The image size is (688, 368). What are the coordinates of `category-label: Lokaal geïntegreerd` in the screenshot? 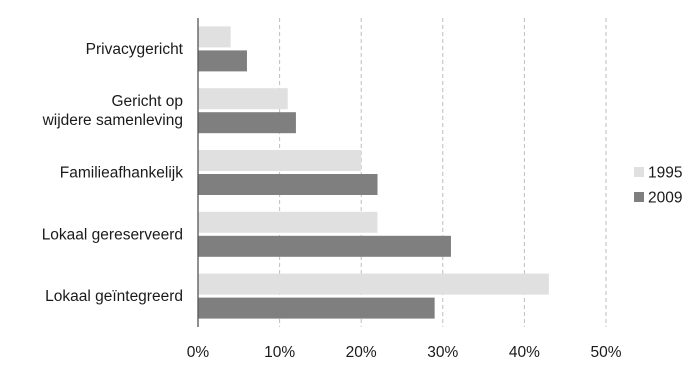 It's located at (114, 296).